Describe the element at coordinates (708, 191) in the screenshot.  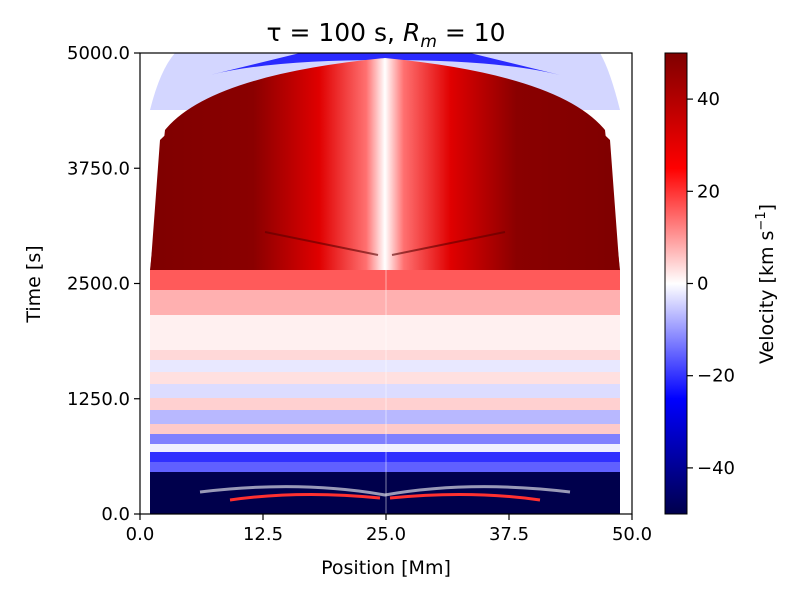
I see `colorbar-tick-label: 20` at that location.